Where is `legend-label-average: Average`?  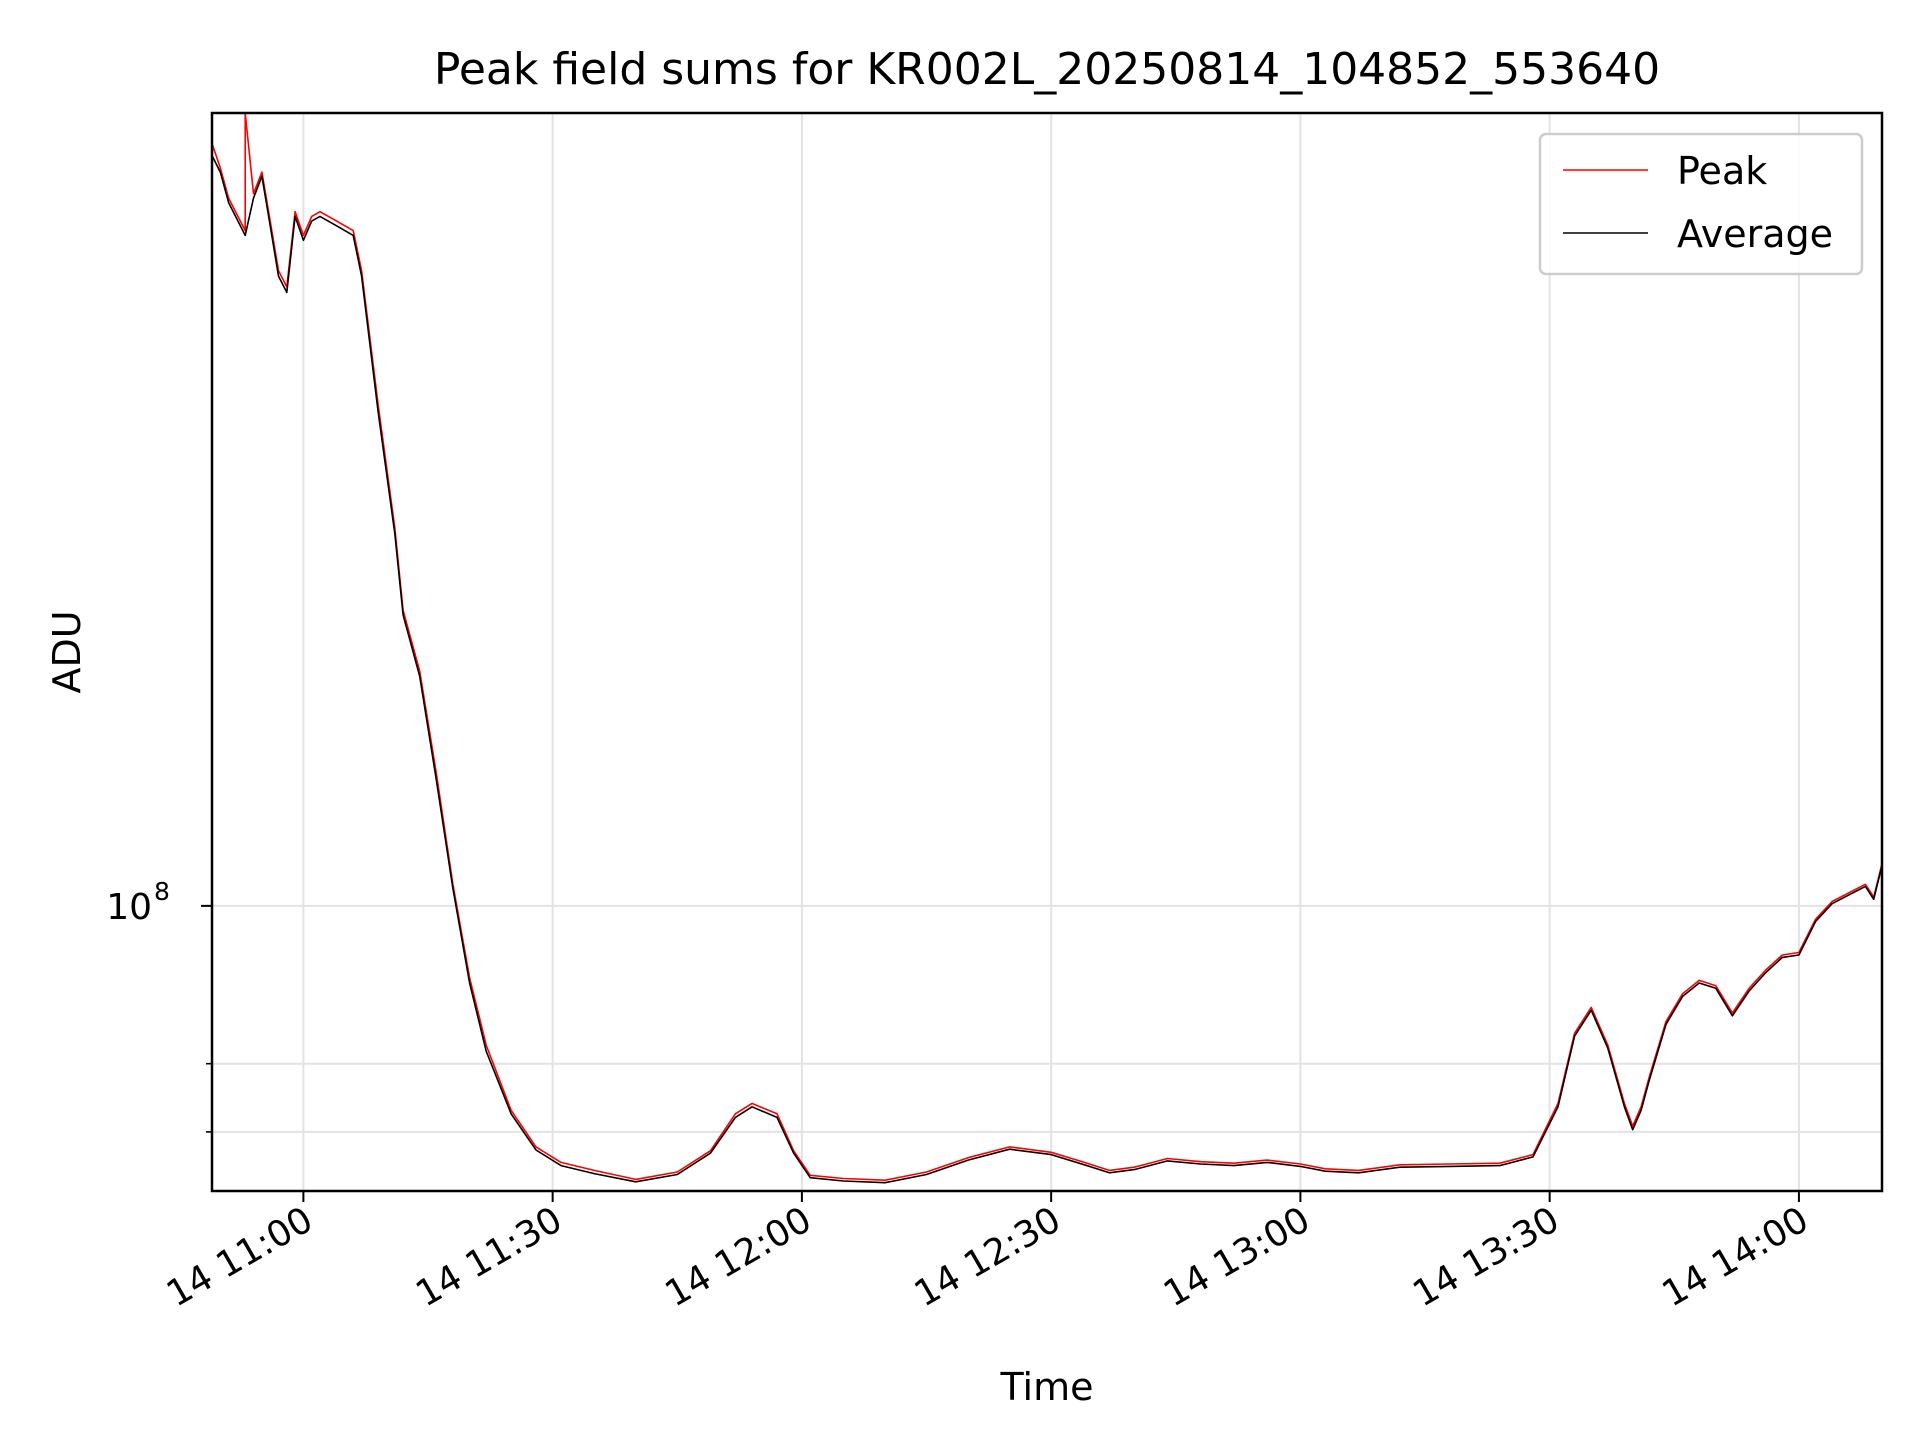 legend-label-average: Average is located at coordinates (1755, 234).